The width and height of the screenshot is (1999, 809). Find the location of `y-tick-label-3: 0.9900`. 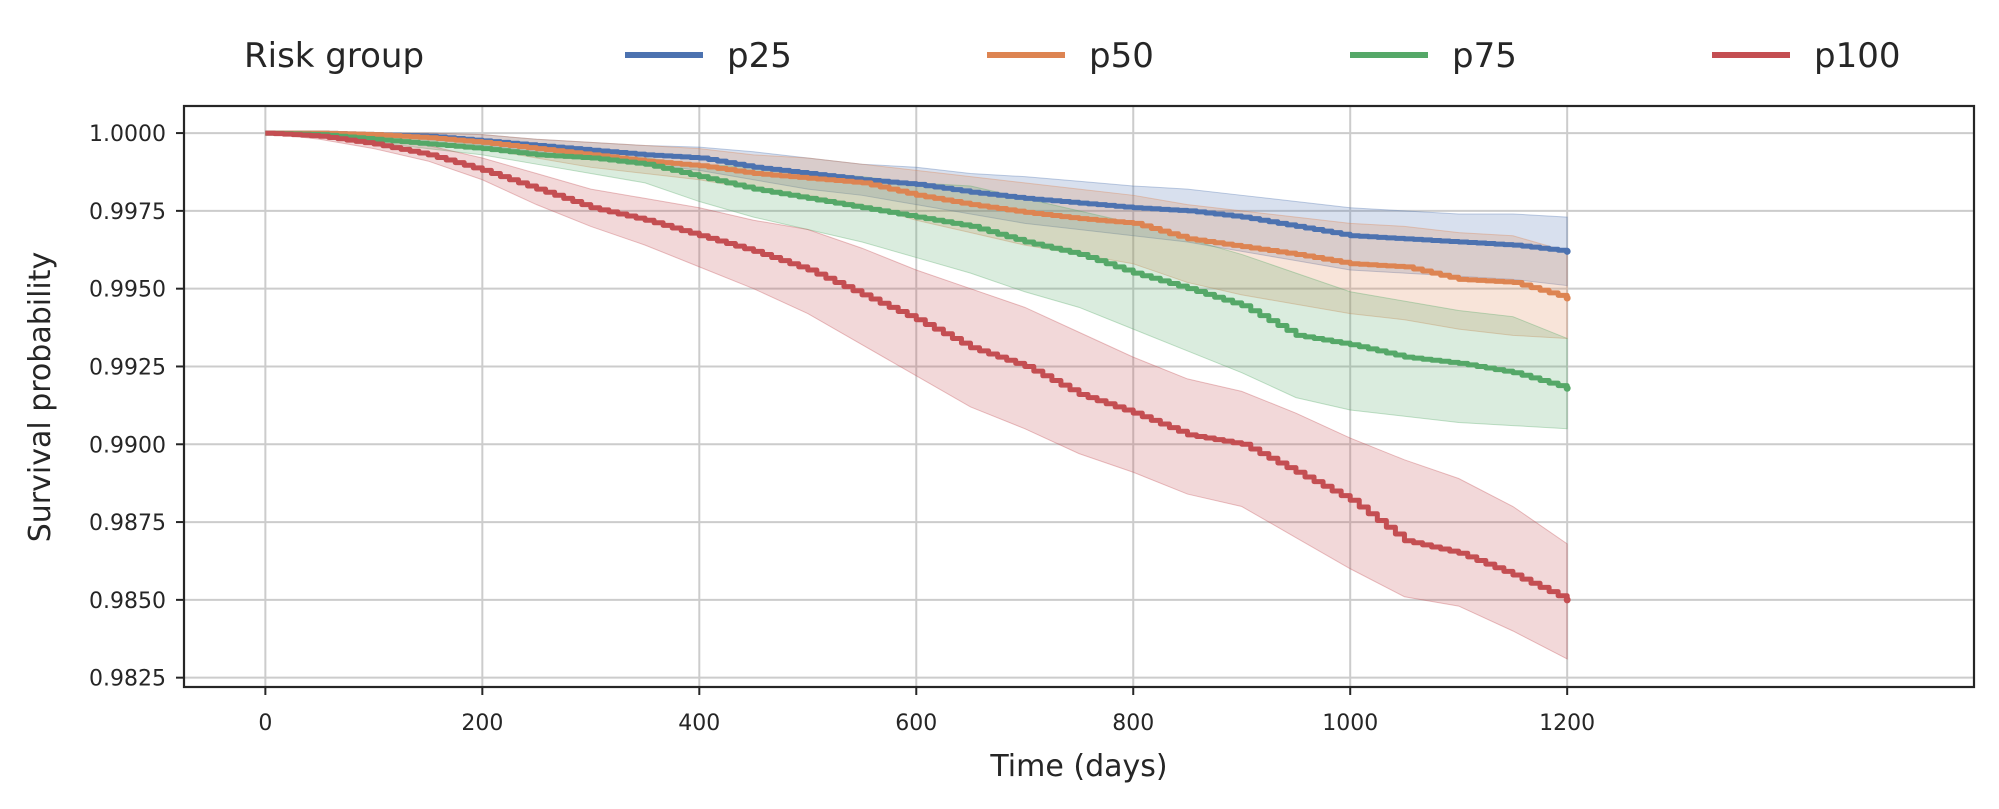

y-tick-label-3: 0.9900 is located at coordinates (127, 445).